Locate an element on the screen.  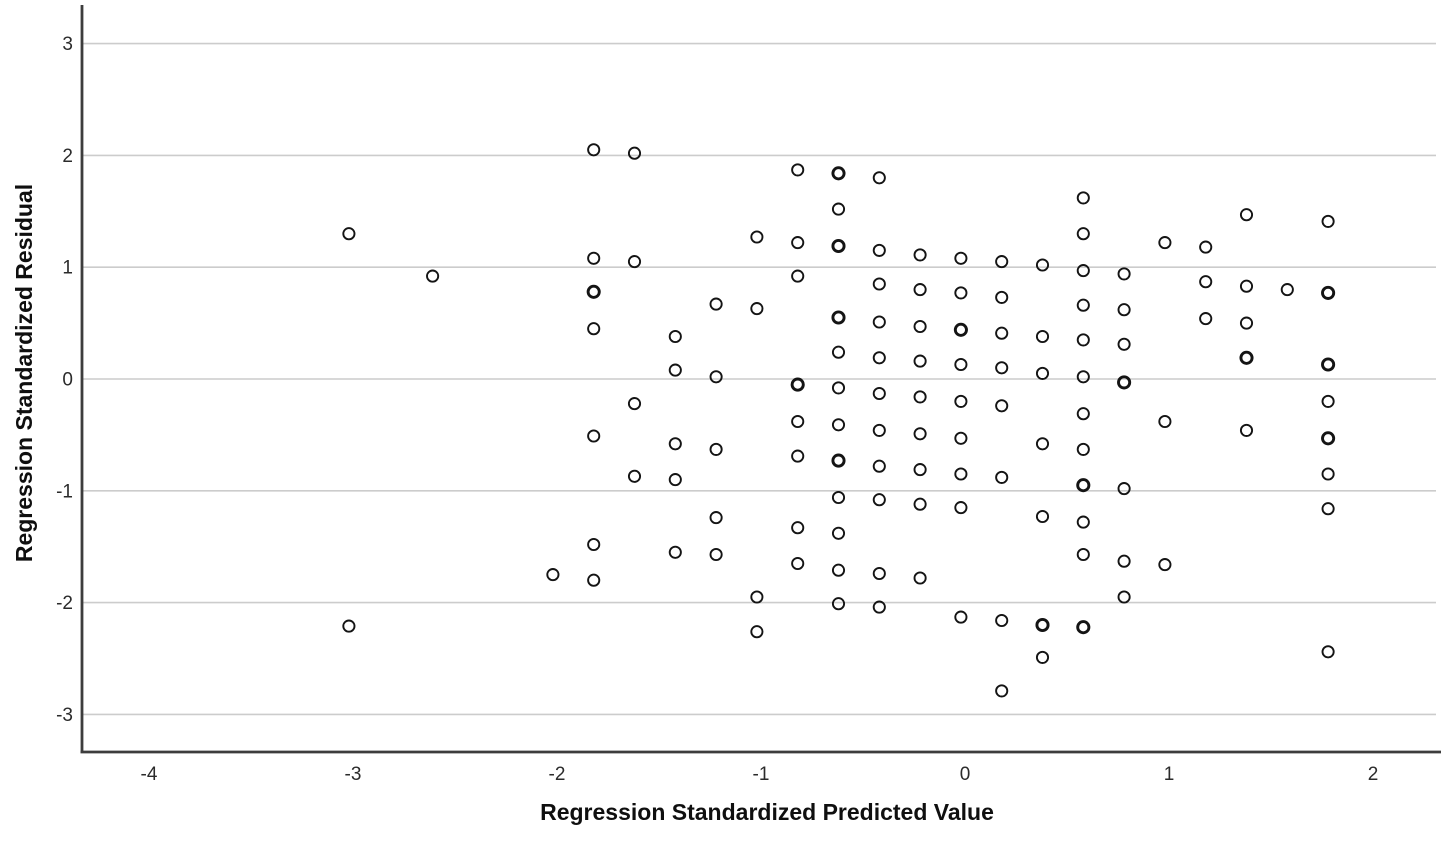
x-tick-label--3: -3 is located at coordinates (353, 774).